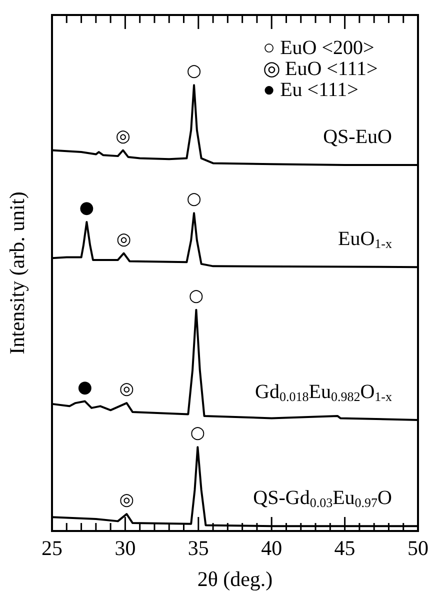  Describe the element at coordinates (318, 48) in the screenshot. I see `text: ○ EuO <200>` at that location.